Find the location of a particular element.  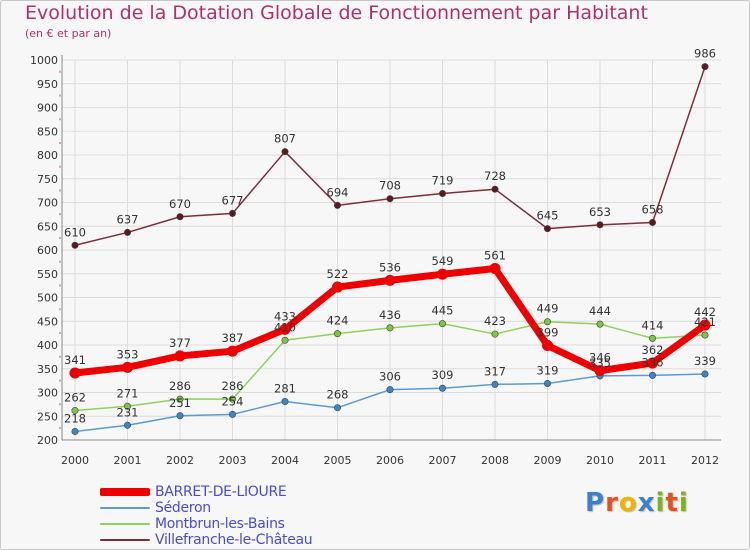

legend-label: Séderon is located at coordinates (183, 508).